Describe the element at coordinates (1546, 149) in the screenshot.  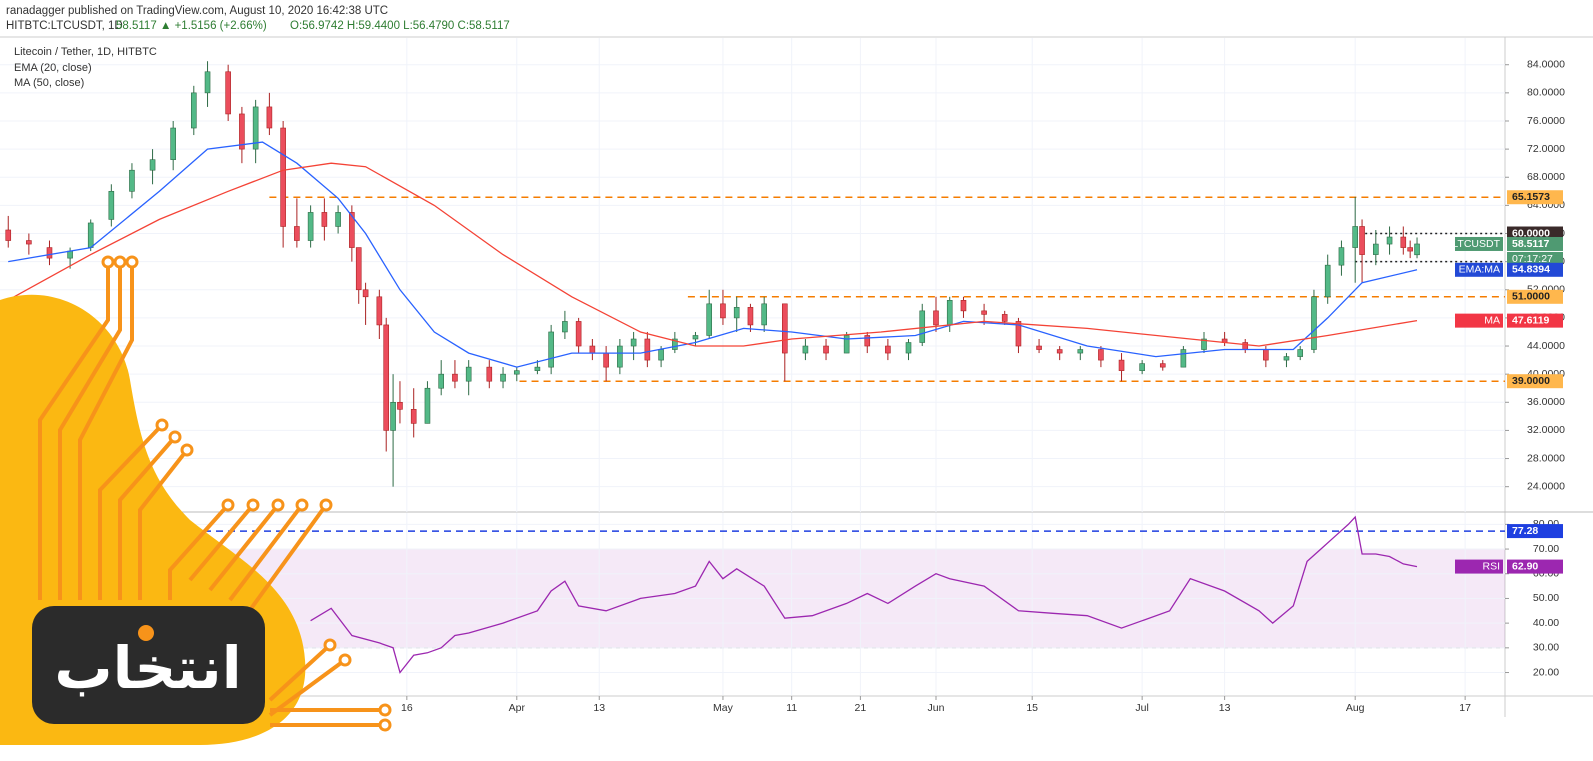
I see `y-tick-label: 72.0000` at that location.